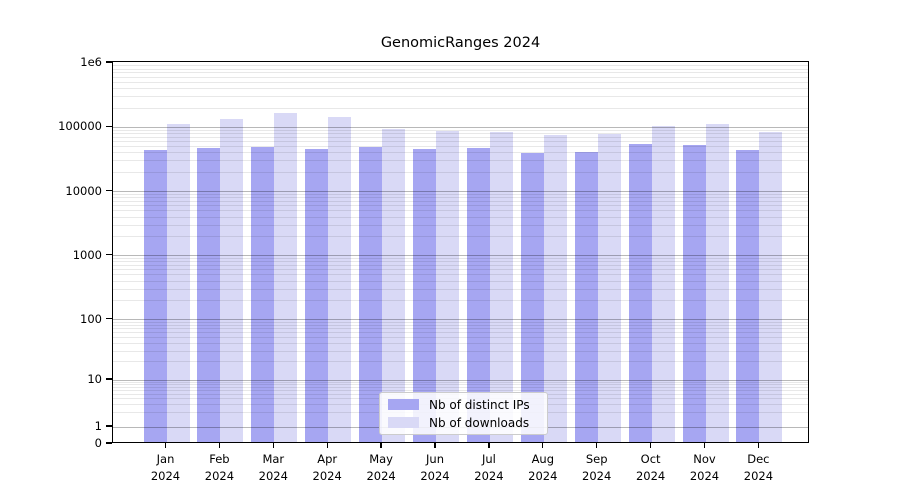  I want to click on bar-distinct-ips-sep, so click(586, 297).